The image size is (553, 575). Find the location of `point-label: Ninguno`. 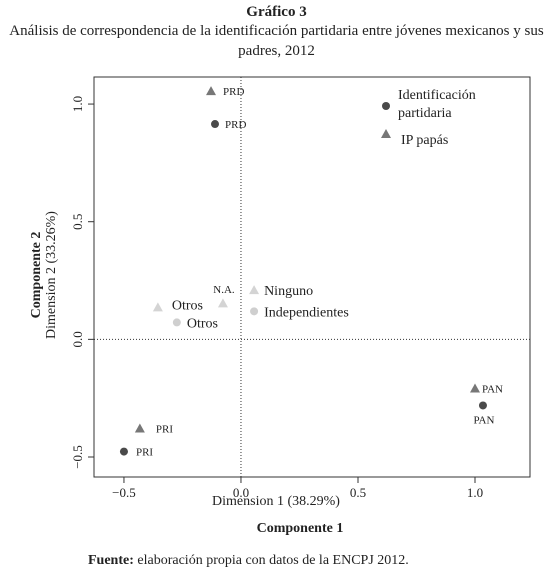

point-label: Ninguno is located at coordinates (288, 291).